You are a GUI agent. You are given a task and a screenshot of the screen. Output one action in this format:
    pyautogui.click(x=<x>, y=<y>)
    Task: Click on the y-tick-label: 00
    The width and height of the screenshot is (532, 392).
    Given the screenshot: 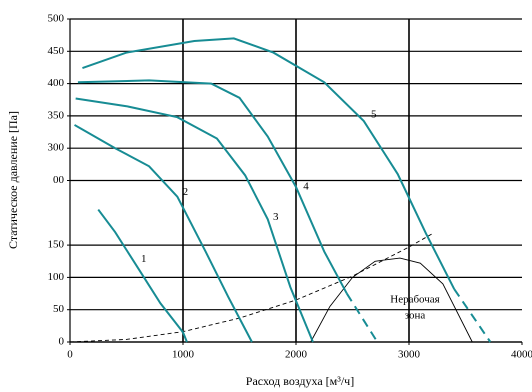 What is the action you would take?
    pyautogui.click(x=59, y=180)
    